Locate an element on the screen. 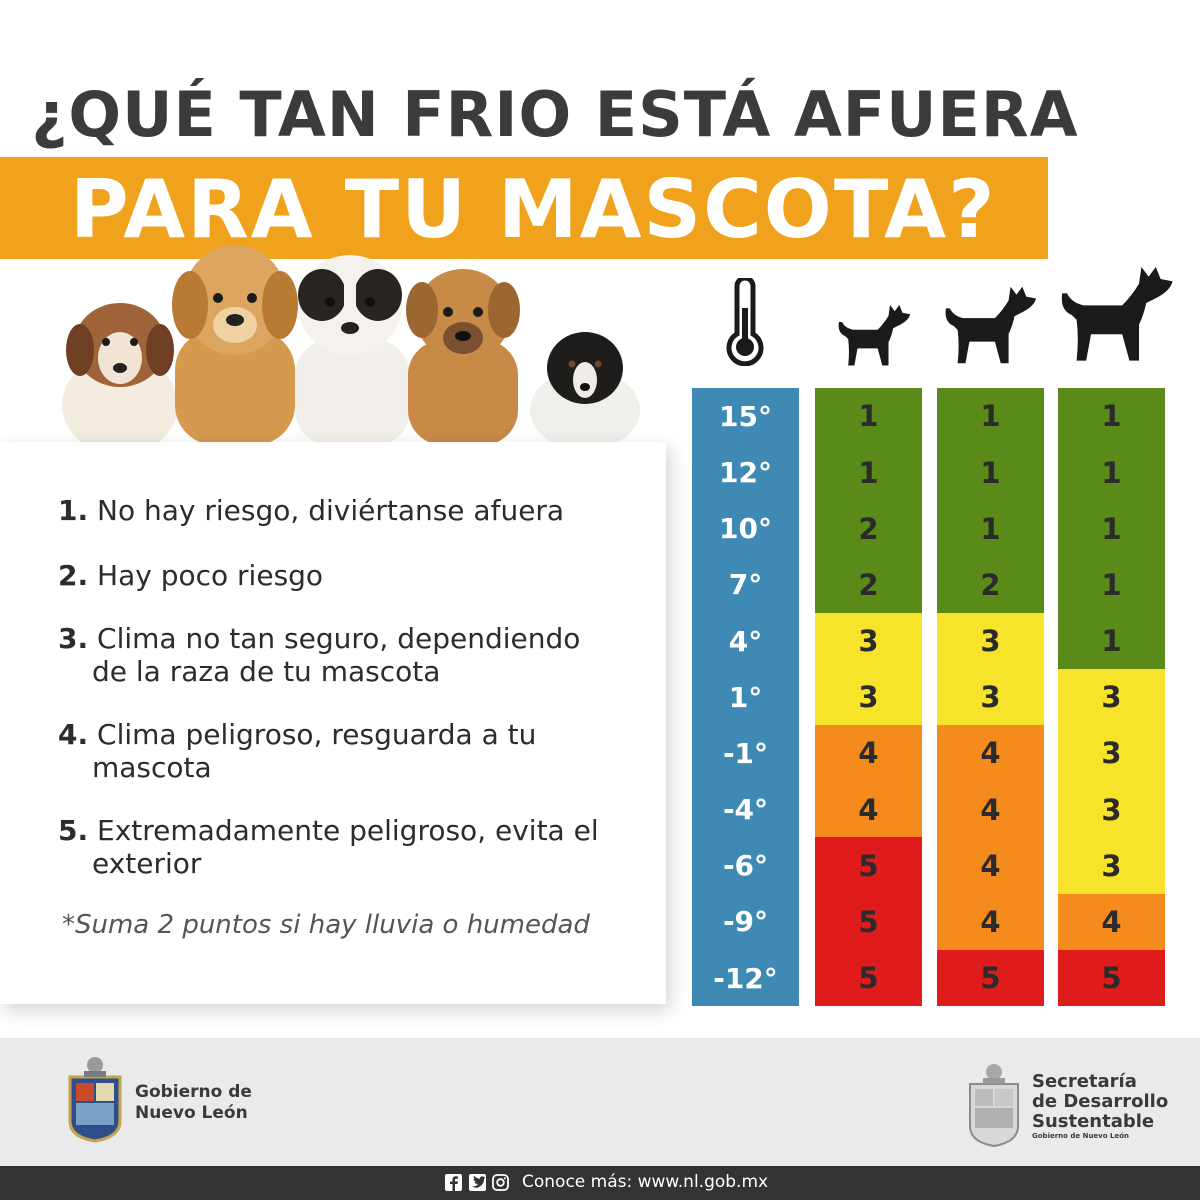 The image size is (1200, 1200). legend-text-continued: exterior is located at coordinates (147, 863).